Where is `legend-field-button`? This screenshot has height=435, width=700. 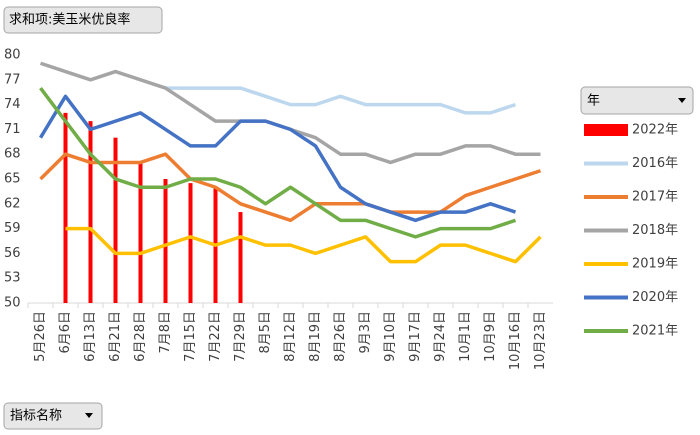 legend-field-button is located at coordinates (637, 100).